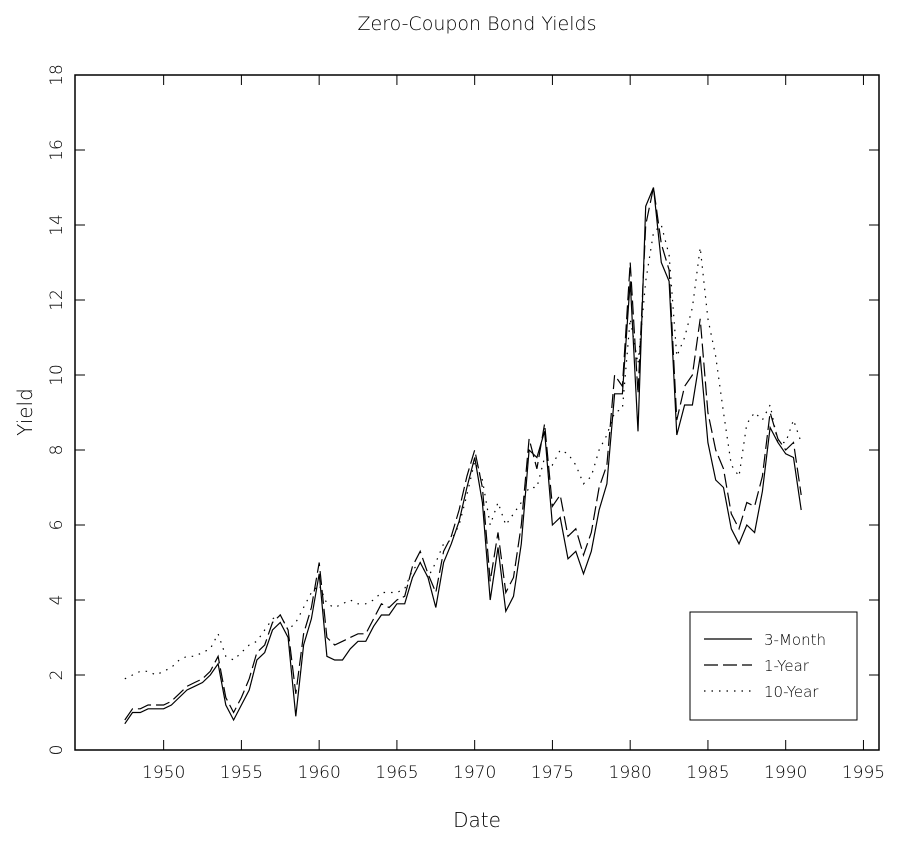 This screenshot has width=911, height=844. Describe the element at coordinates (57, 150) in the screenshot. I see `y-tick-label: 16` at that location.